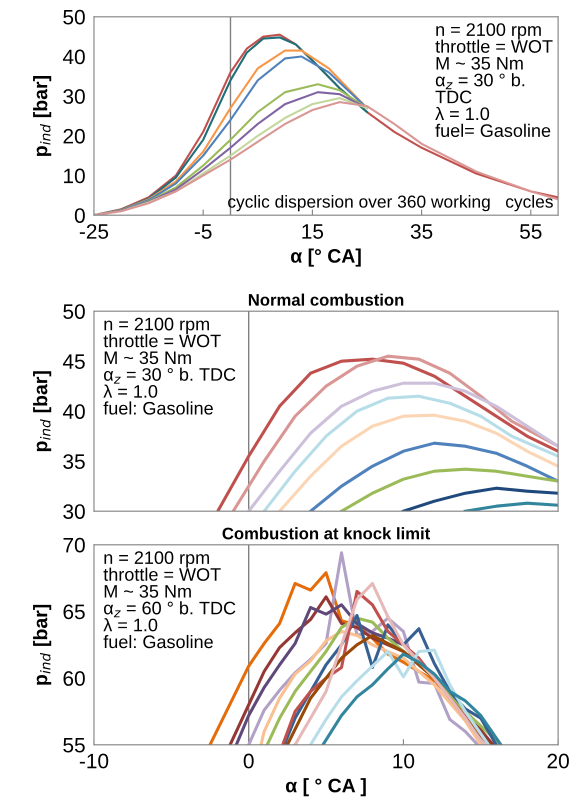 The height and width of the screenshot is (800, 573). I want to click on y-tick-label: 70, so click(74, 545).